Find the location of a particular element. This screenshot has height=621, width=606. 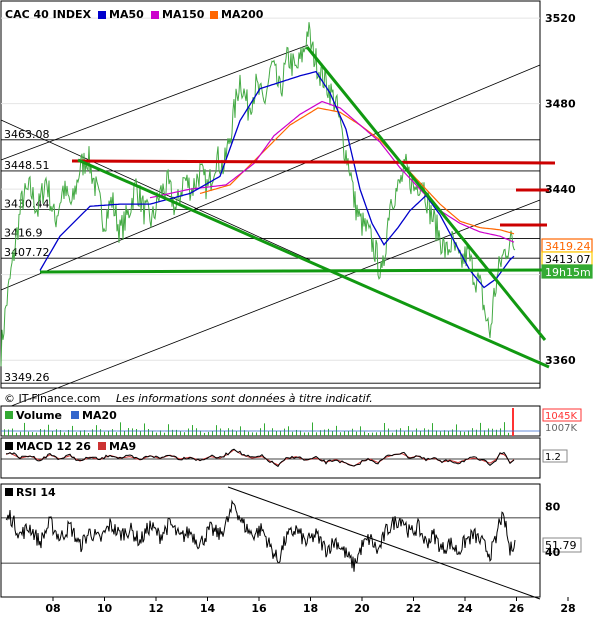

rsi-line is located at coordinates (260, 535).